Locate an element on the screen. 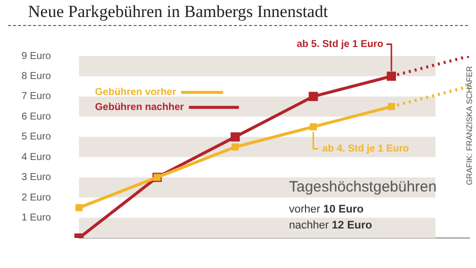 The width and height of the screenshot is (476, 268). y-tick-label: 4 Euro is located at coordinates (37, 157).